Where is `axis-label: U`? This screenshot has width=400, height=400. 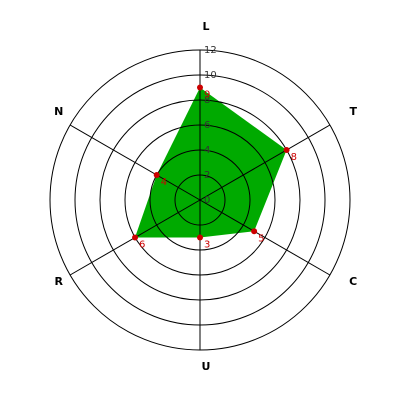
axis-label: U is located at coordinates (206, 366).